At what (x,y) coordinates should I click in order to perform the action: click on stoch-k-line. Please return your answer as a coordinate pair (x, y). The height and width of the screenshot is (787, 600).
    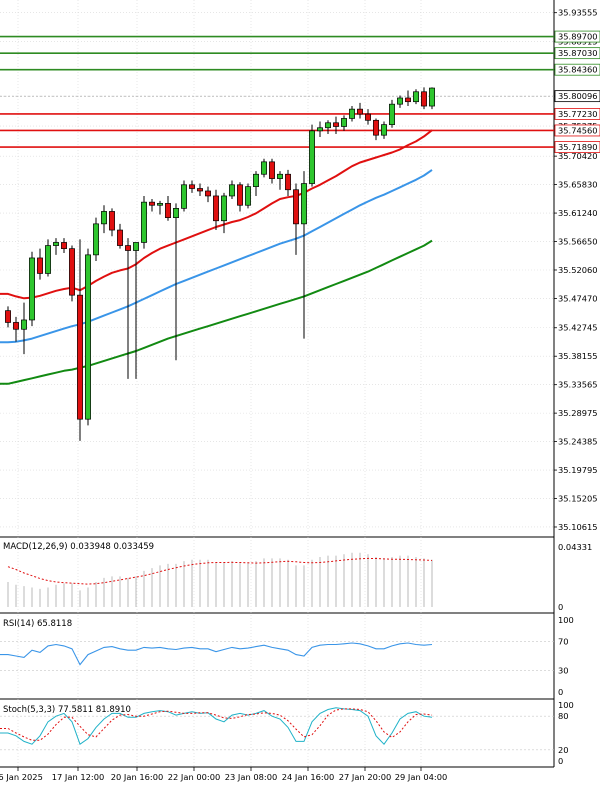
    Looking at the image, I should click on (216, 726).